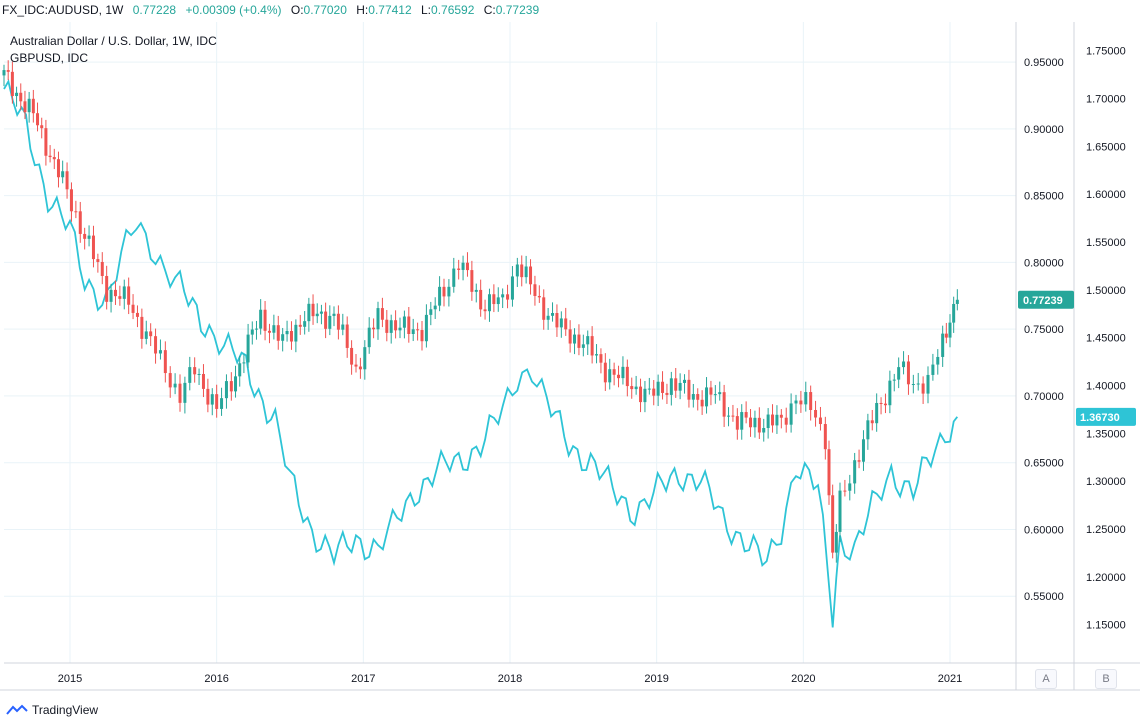 The image size is (1140, 727). What do you see at coordinates (1046, 679) in the screenshot?
I see `scale-a-button: A` at bounding box center [1046, 679].